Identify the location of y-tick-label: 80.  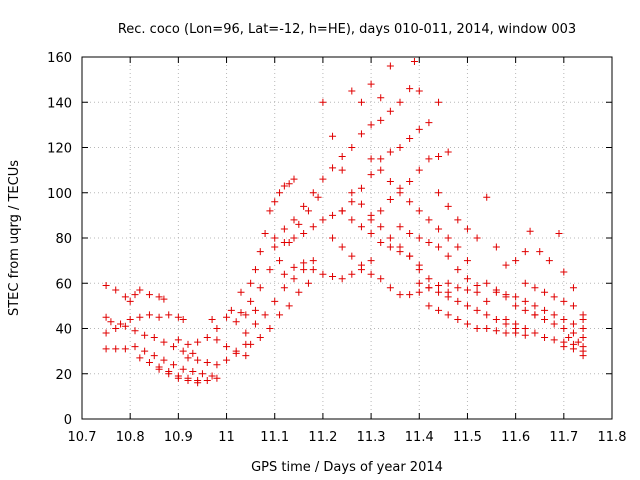
(63, 239).